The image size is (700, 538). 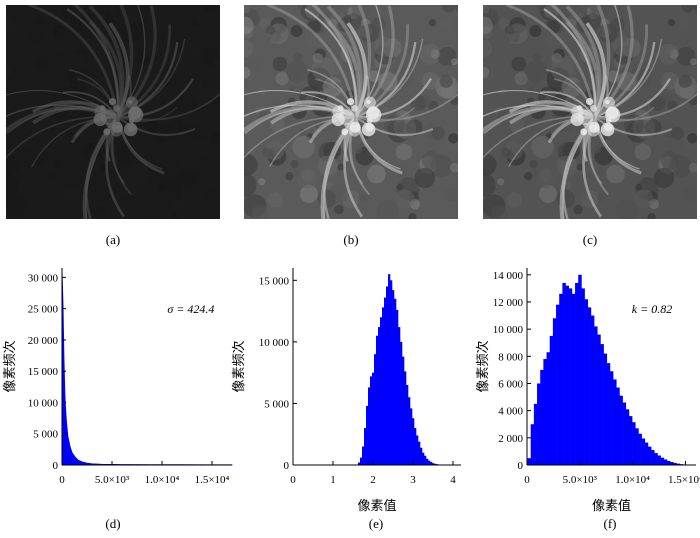 What do you see at coordinates (43, 341) in the screenshot?
I see `y-tick-label: 20 000` at bounding box center [43, 341].